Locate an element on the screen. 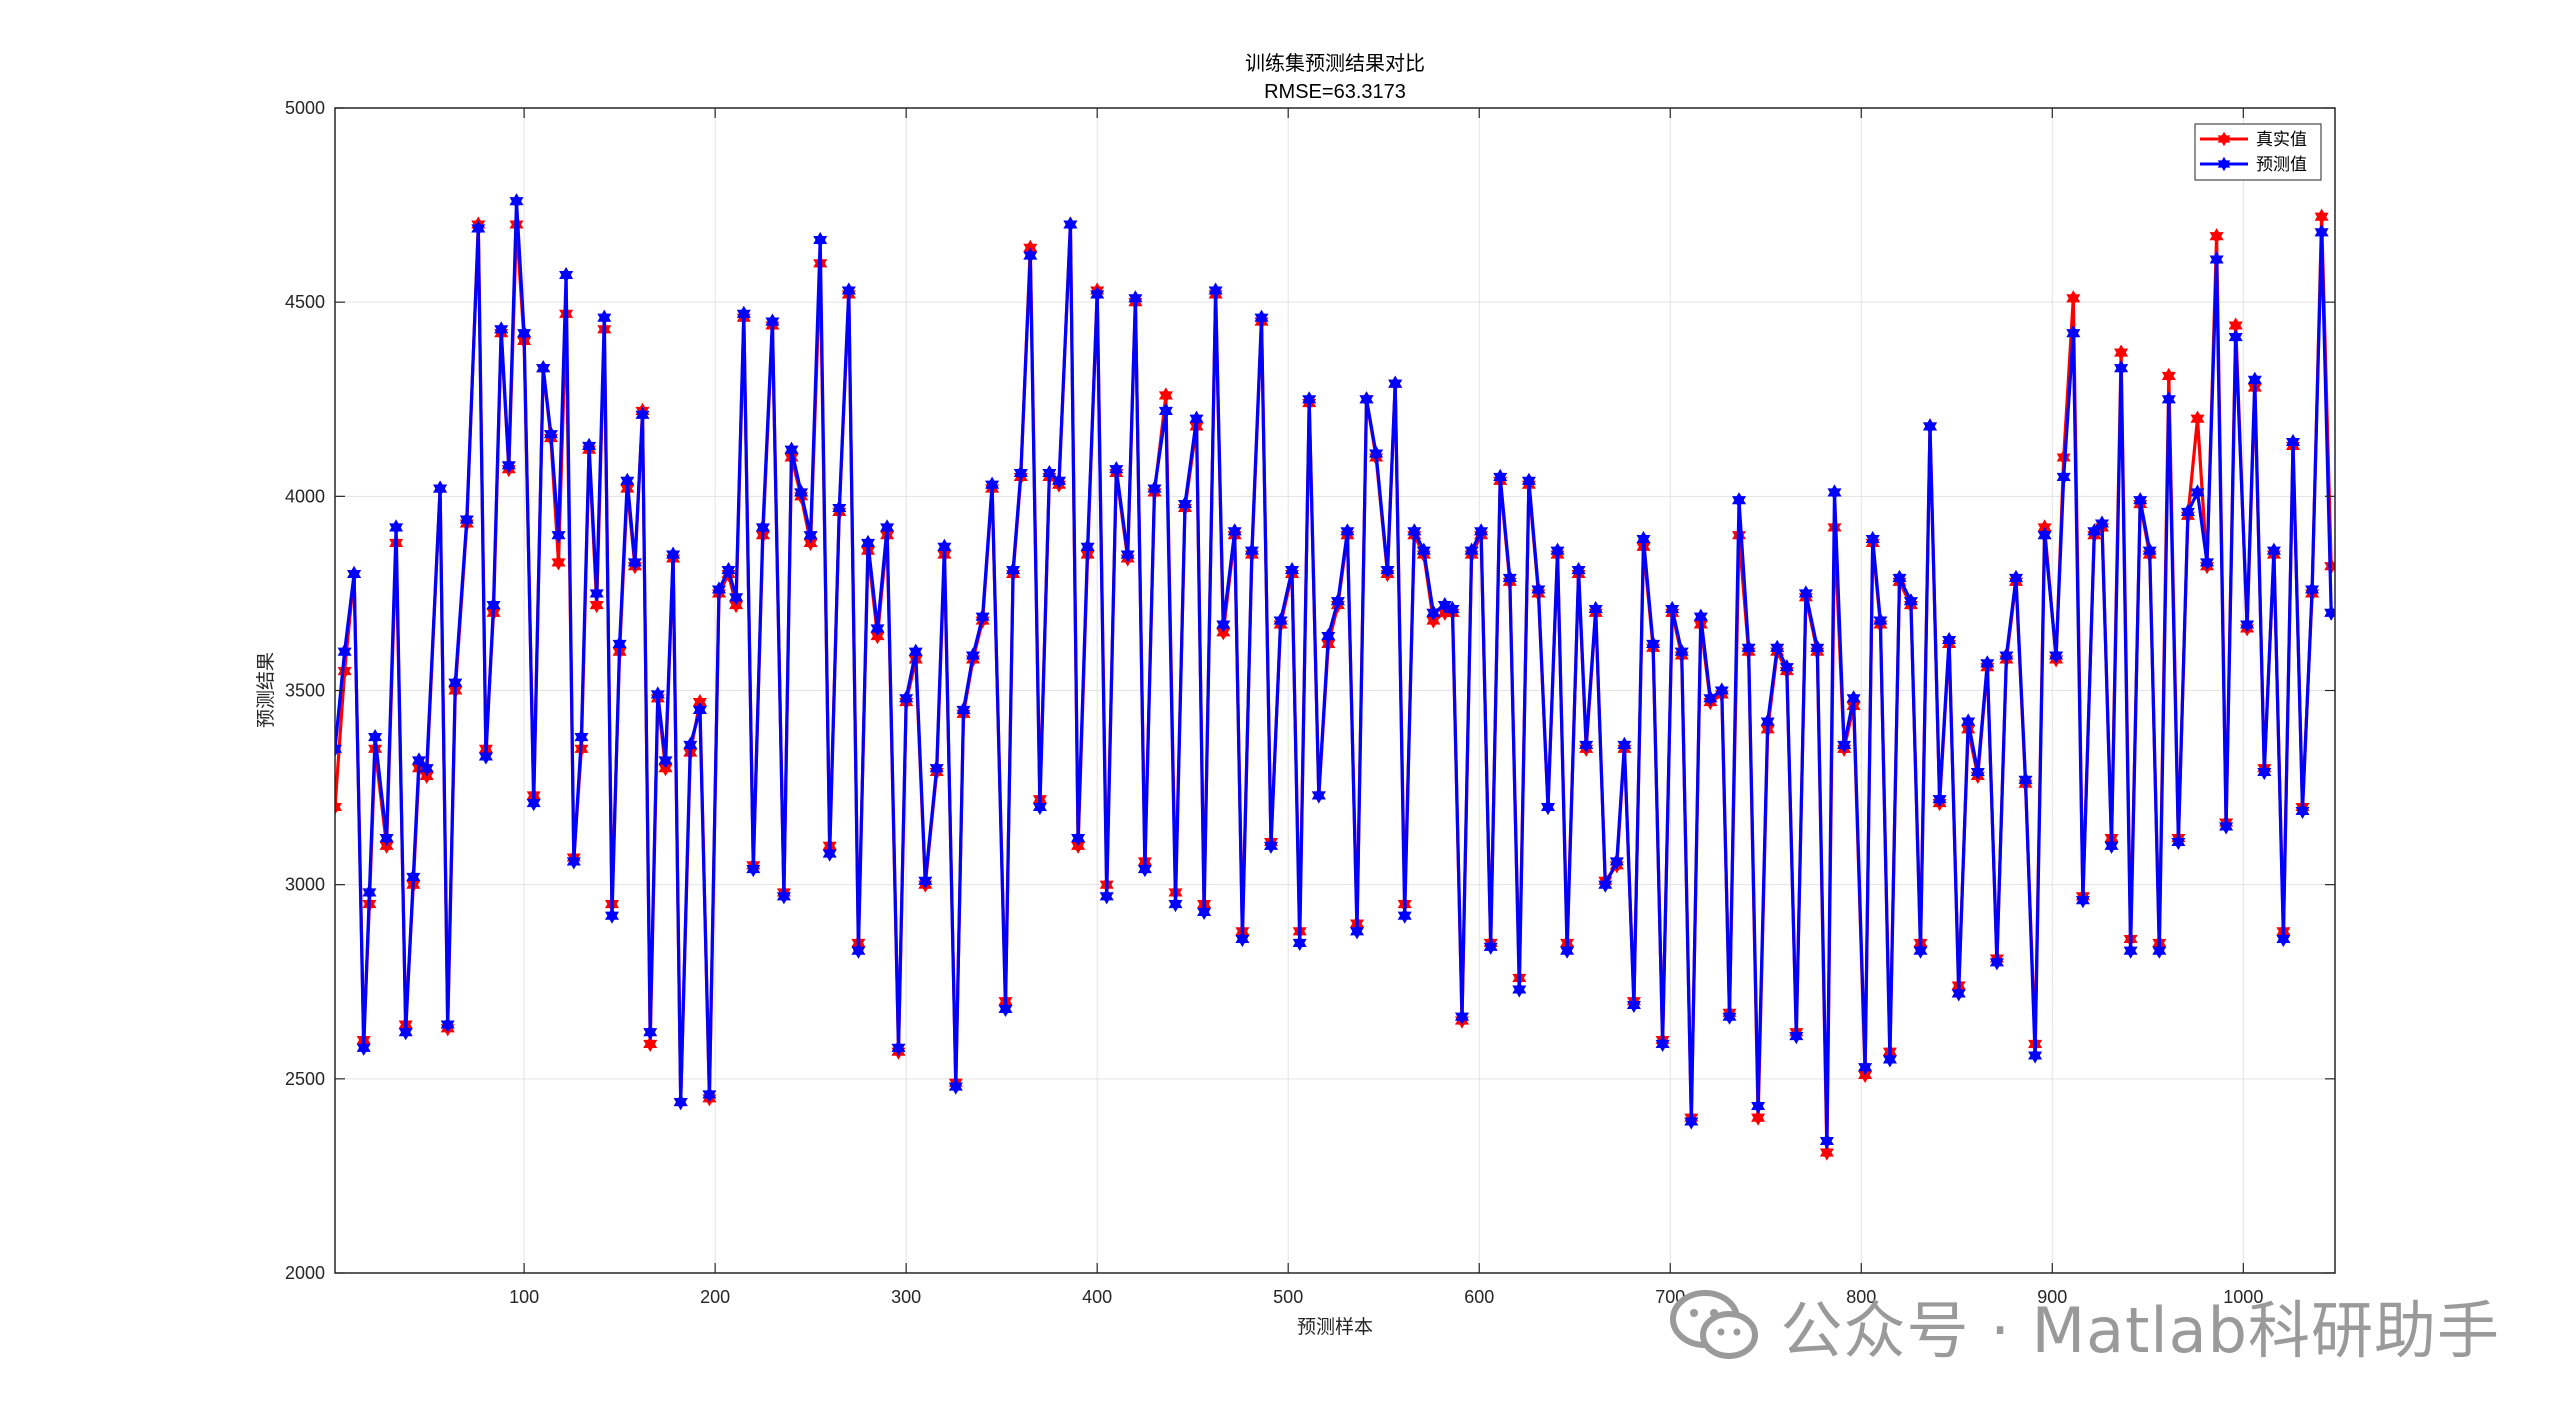 The width and height of the screenshot is (2560, 1420). y-tick-label: 3500 is located at coordinates (305, 691).